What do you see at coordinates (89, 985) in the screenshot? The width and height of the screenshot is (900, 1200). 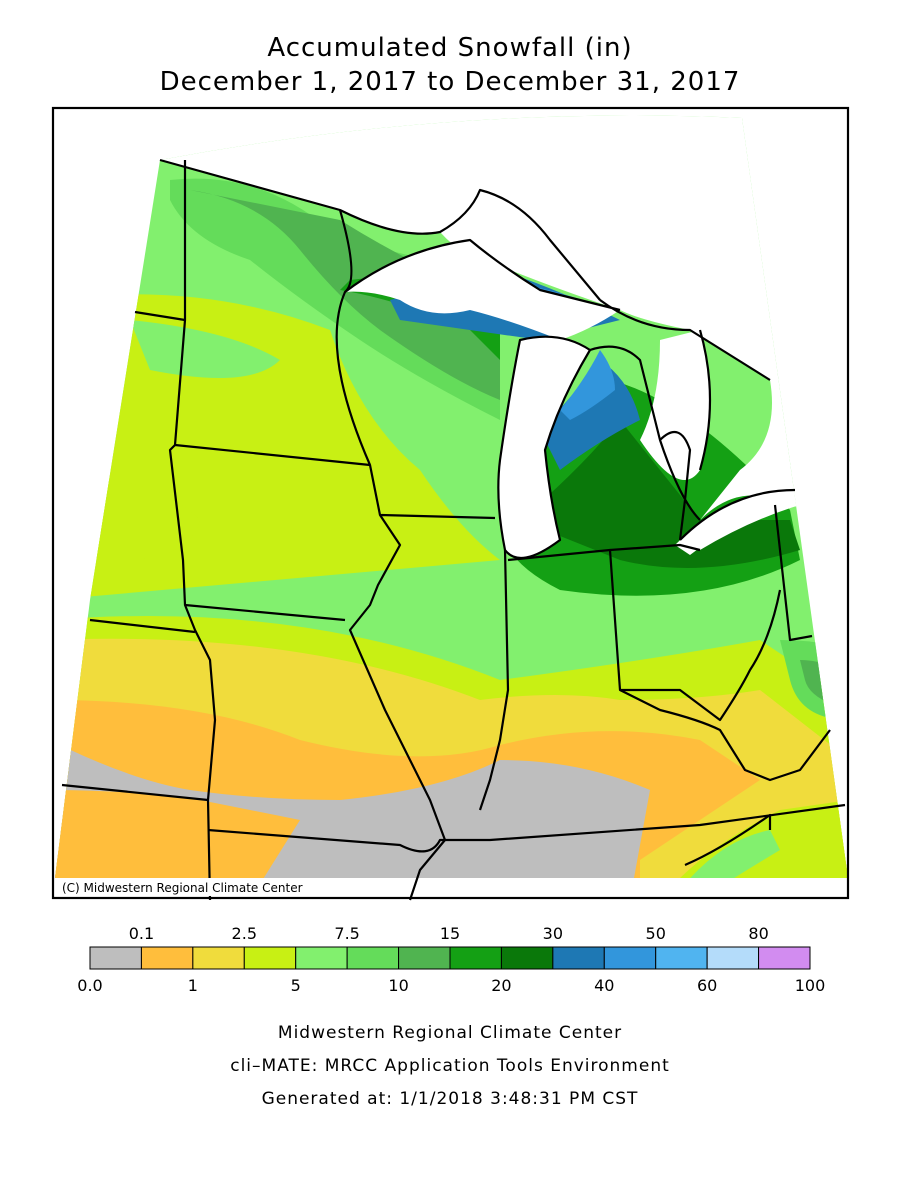 I see `legend-label: 0.0` at bounding box center [89, 985].